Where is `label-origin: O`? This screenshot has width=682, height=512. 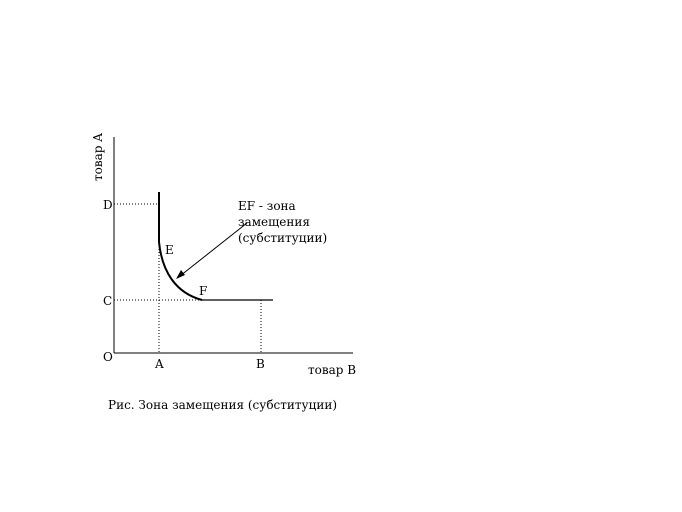 label-origin: O is located at coordinates (108, 357).